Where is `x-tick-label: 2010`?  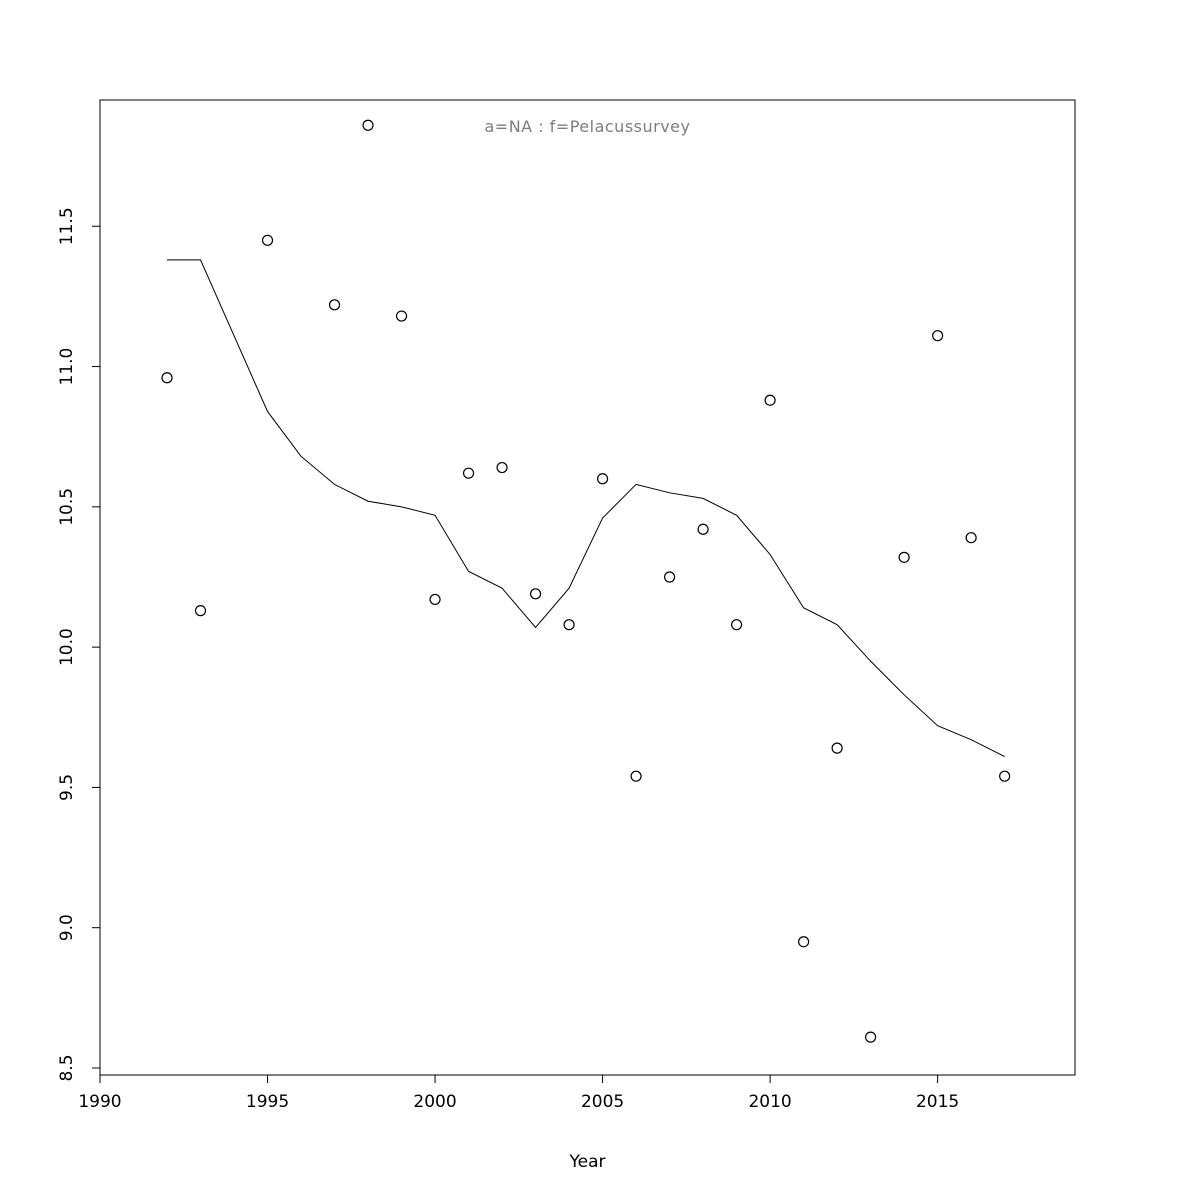
x-tick-label: 2010 is located at coordinates (769, 1102).